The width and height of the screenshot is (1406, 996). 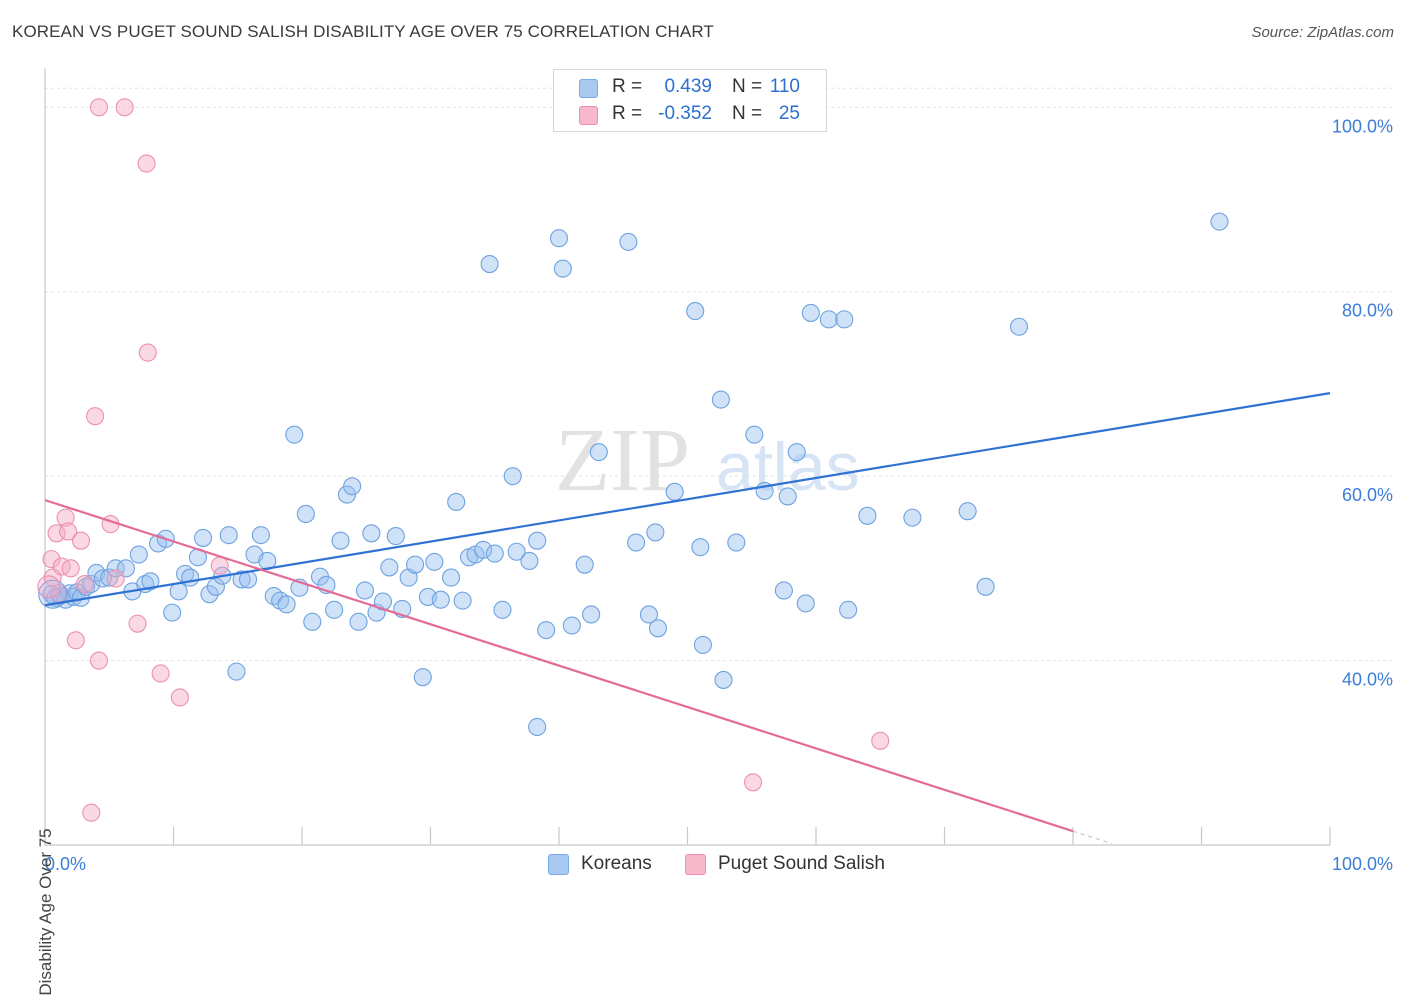 What do you see at coordinates (558, 864) in the screenshot?
I see `bottom-legend-swatch-blue` at bounding box center [558, 864].